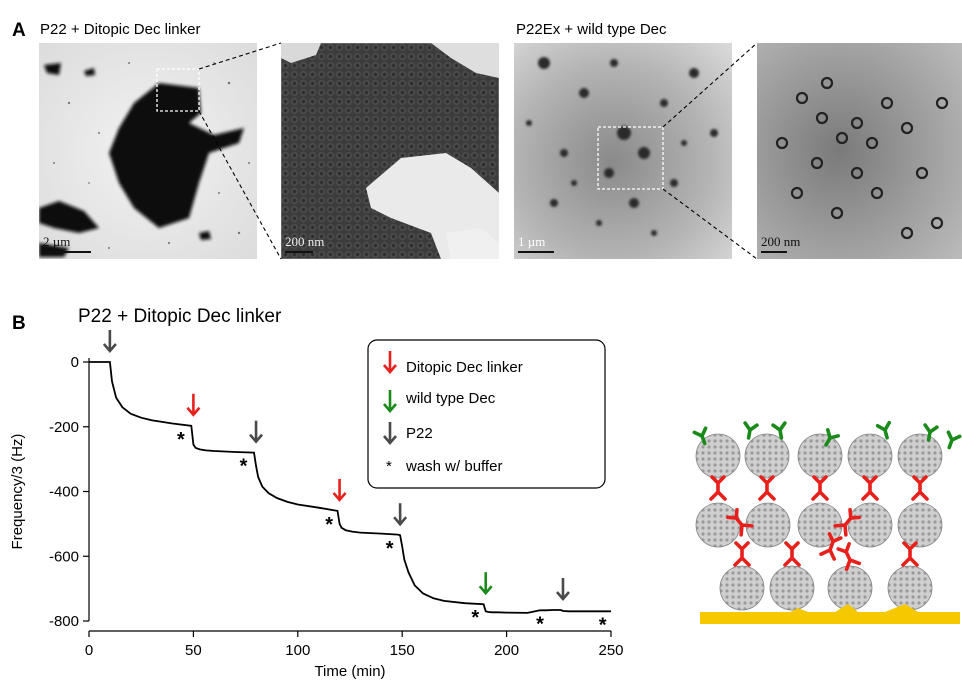  What do you see at coordinates (57, 241) in the screenshot?
I see `scale-bar-label: 2 µm` at bounding box center [57, 241].